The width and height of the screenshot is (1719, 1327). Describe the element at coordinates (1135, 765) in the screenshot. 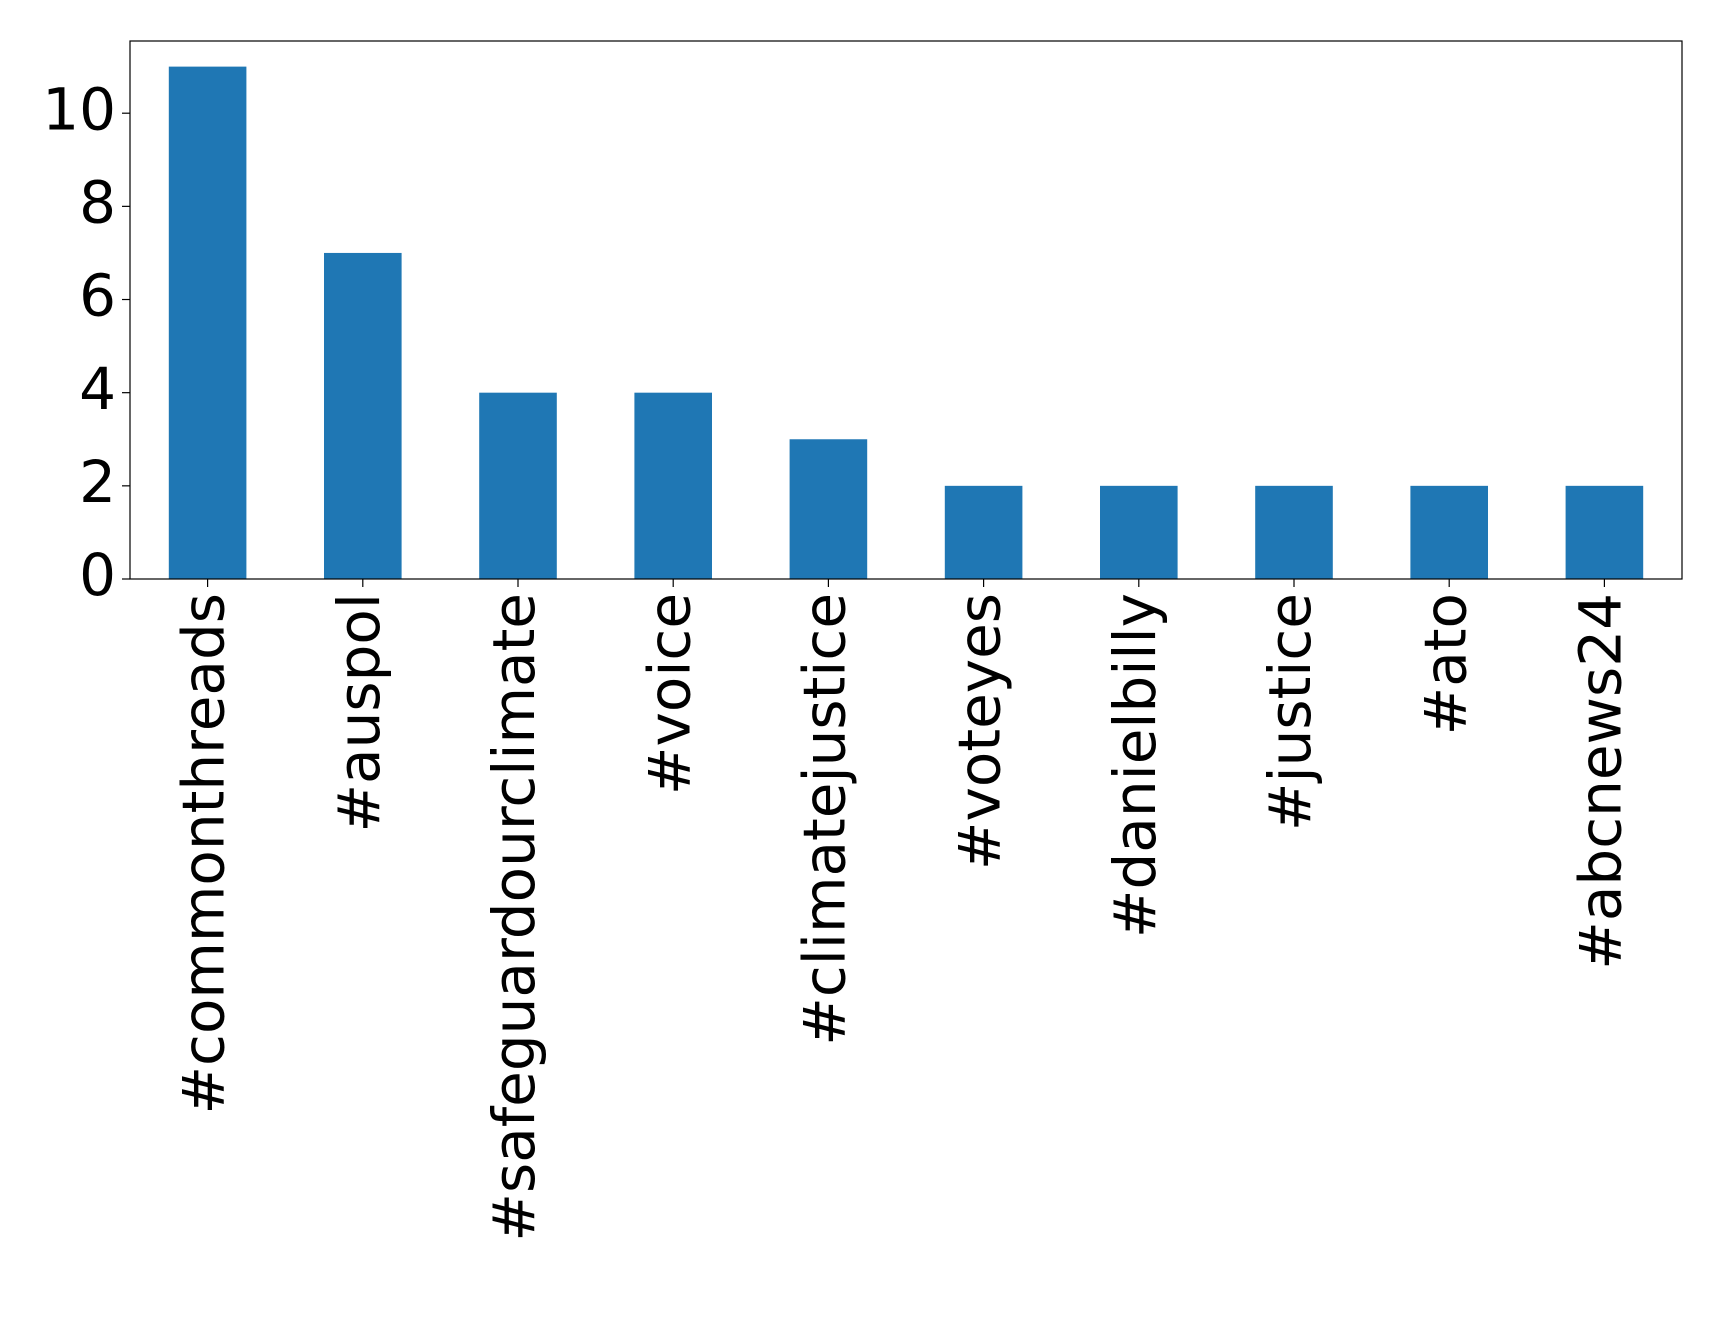

I see `x-tick-label: #danielbilly` at that location.